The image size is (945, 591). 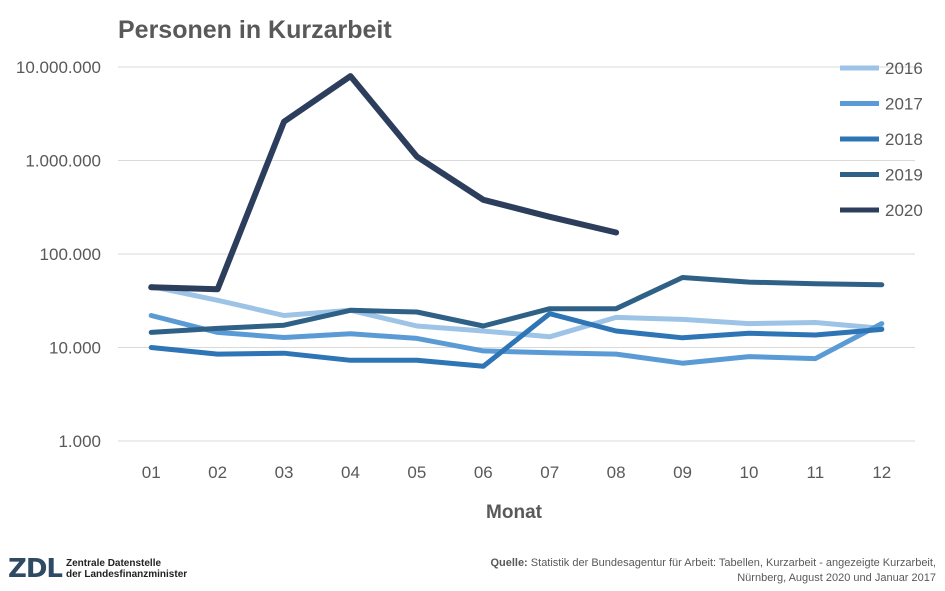 I want to click on x-tick-label: 10, so click(x=748, y=472).